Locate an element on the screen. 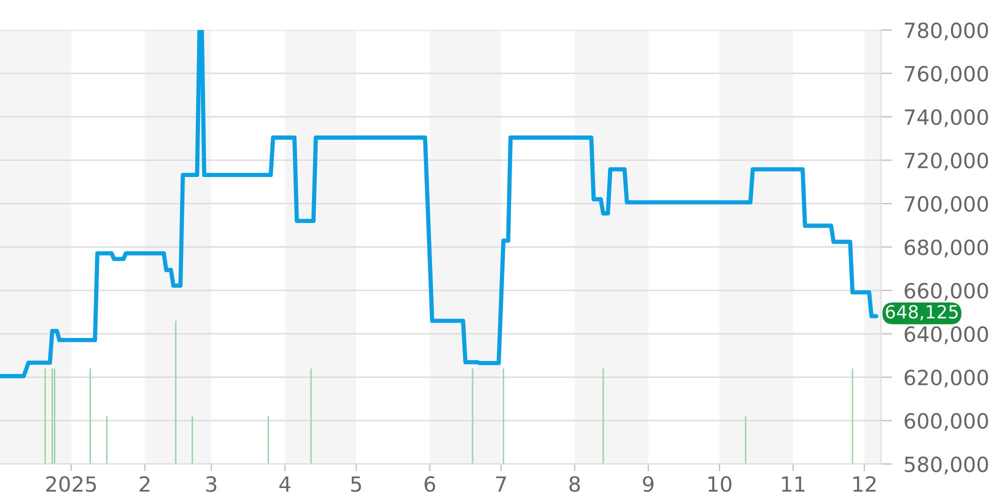  y-tick-label: 720,000 is located at coordinates (946, 161).